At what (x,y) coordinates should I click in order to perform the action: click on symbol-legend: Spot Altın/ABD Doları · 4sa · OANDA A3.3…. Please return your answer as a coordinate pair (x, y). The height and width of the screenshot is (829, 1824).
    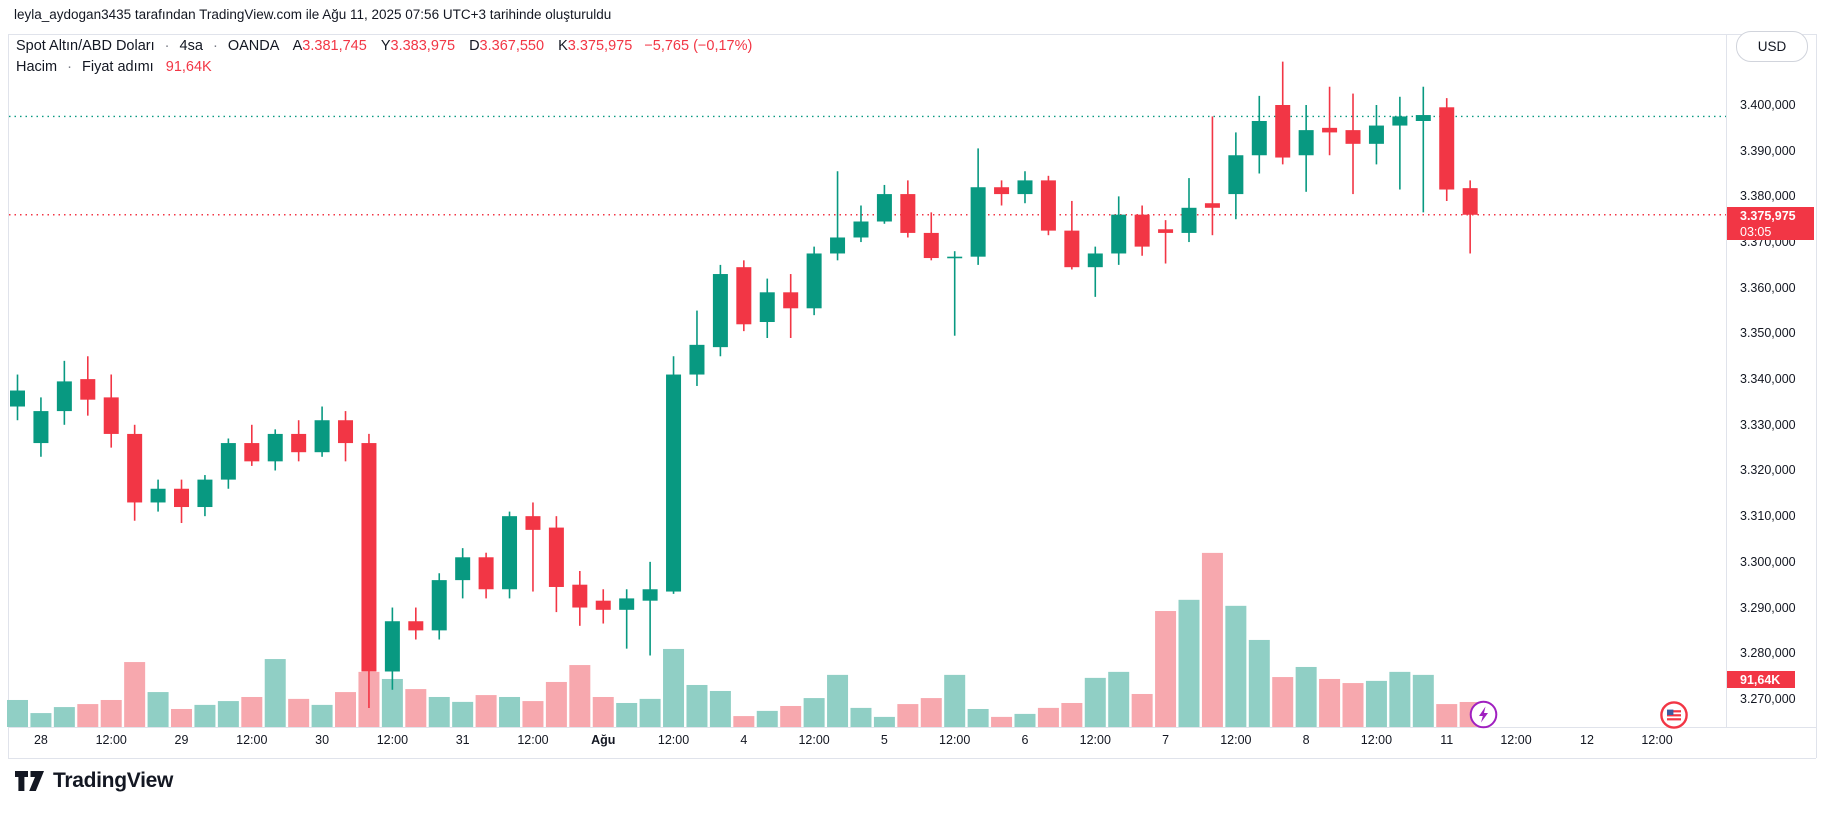
    Looking at the image, I should click on (384, 46).